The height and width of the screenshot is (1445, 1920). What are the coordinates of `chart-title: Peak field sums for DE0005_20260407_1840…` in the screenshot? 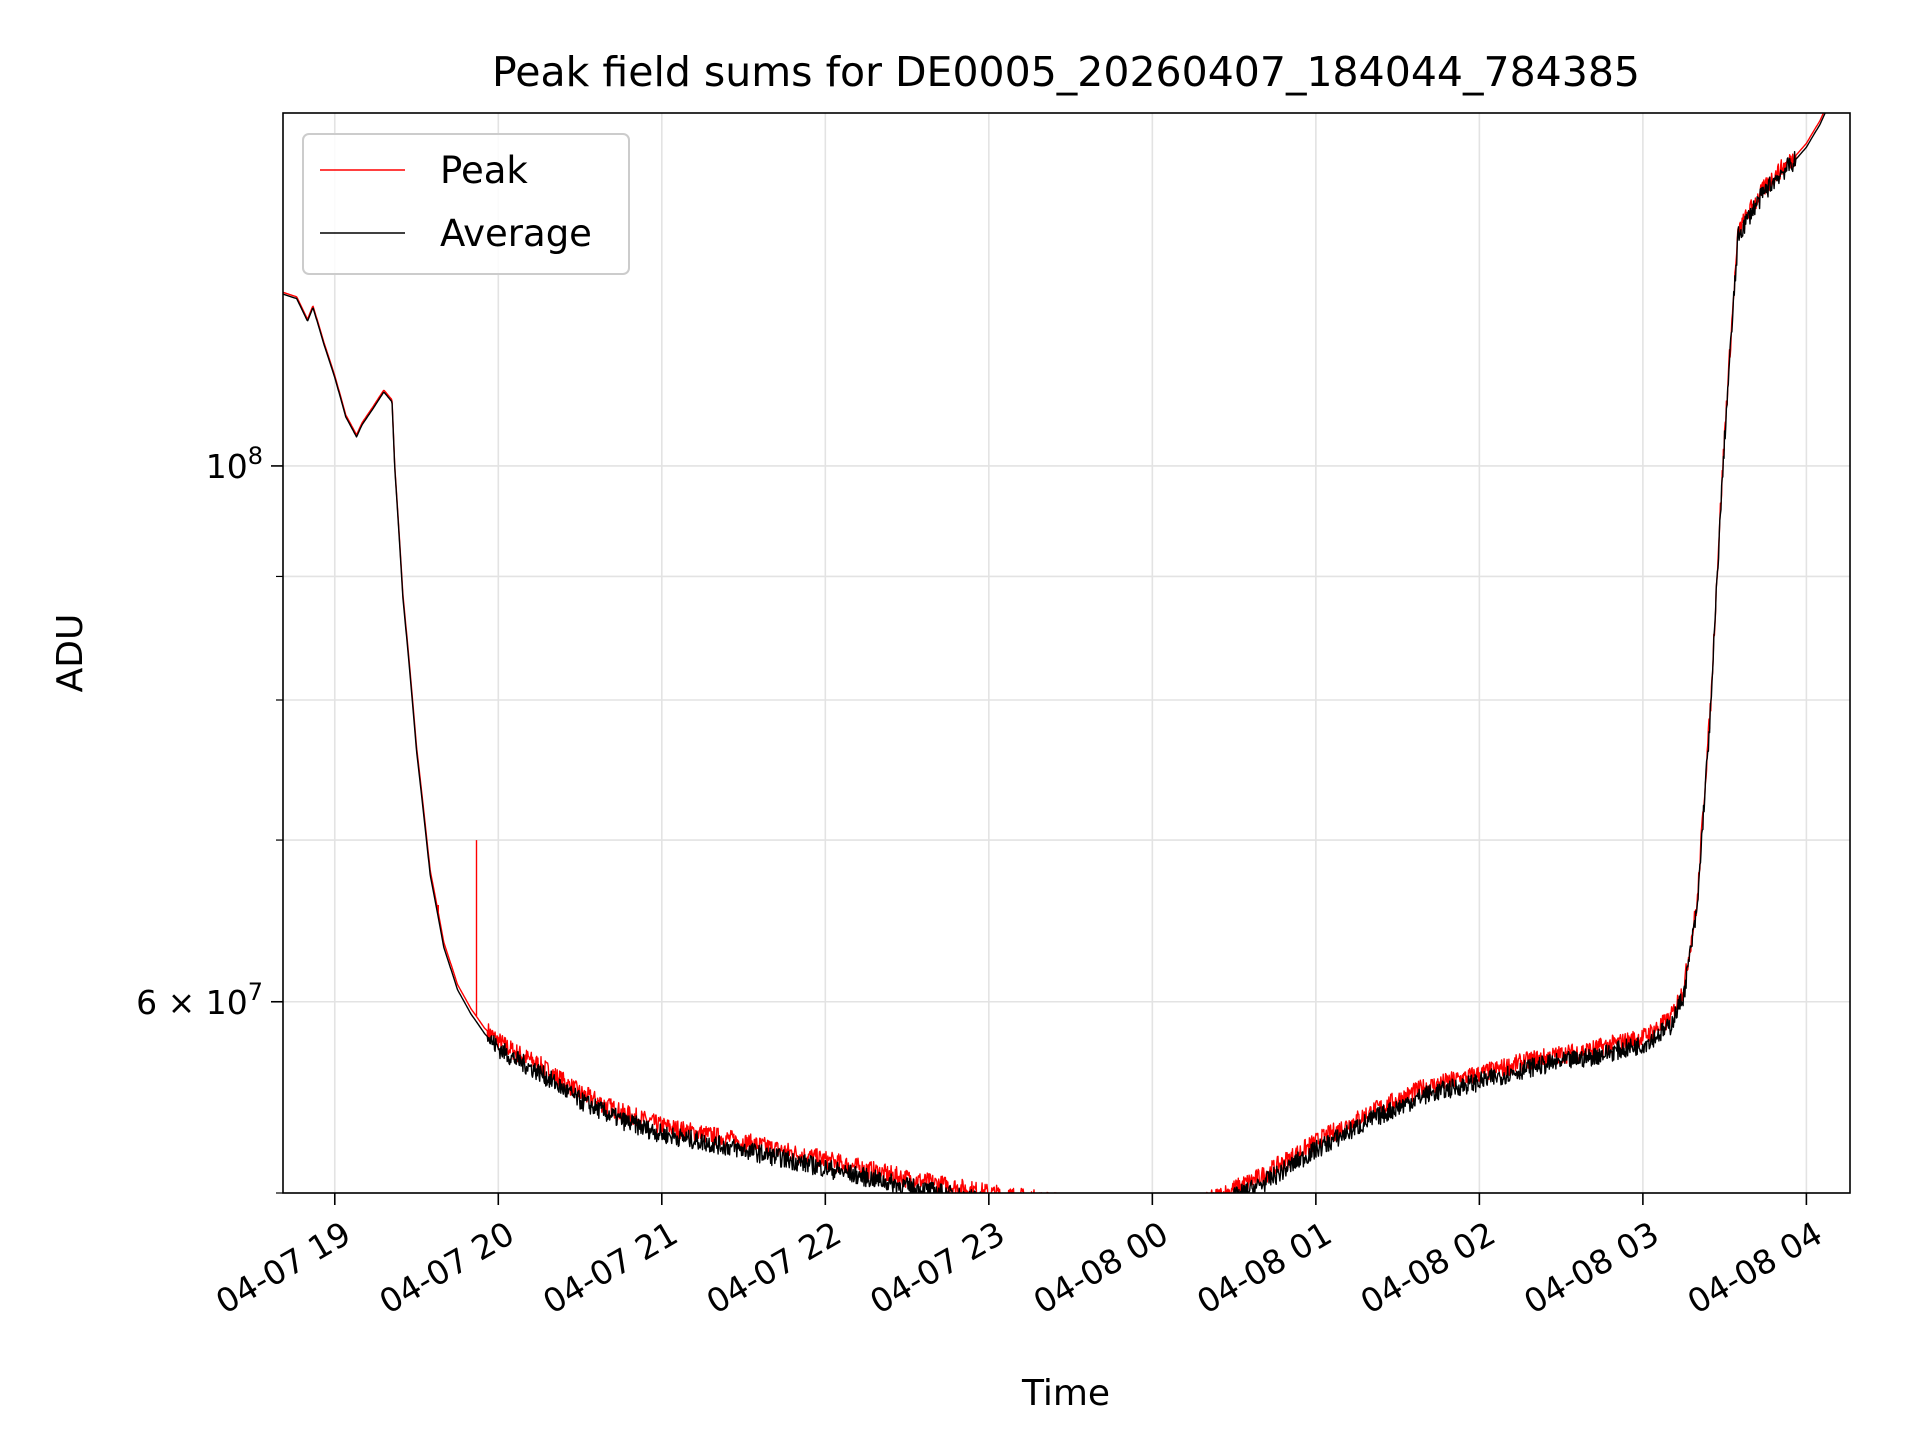 It's located at (1066, 72).